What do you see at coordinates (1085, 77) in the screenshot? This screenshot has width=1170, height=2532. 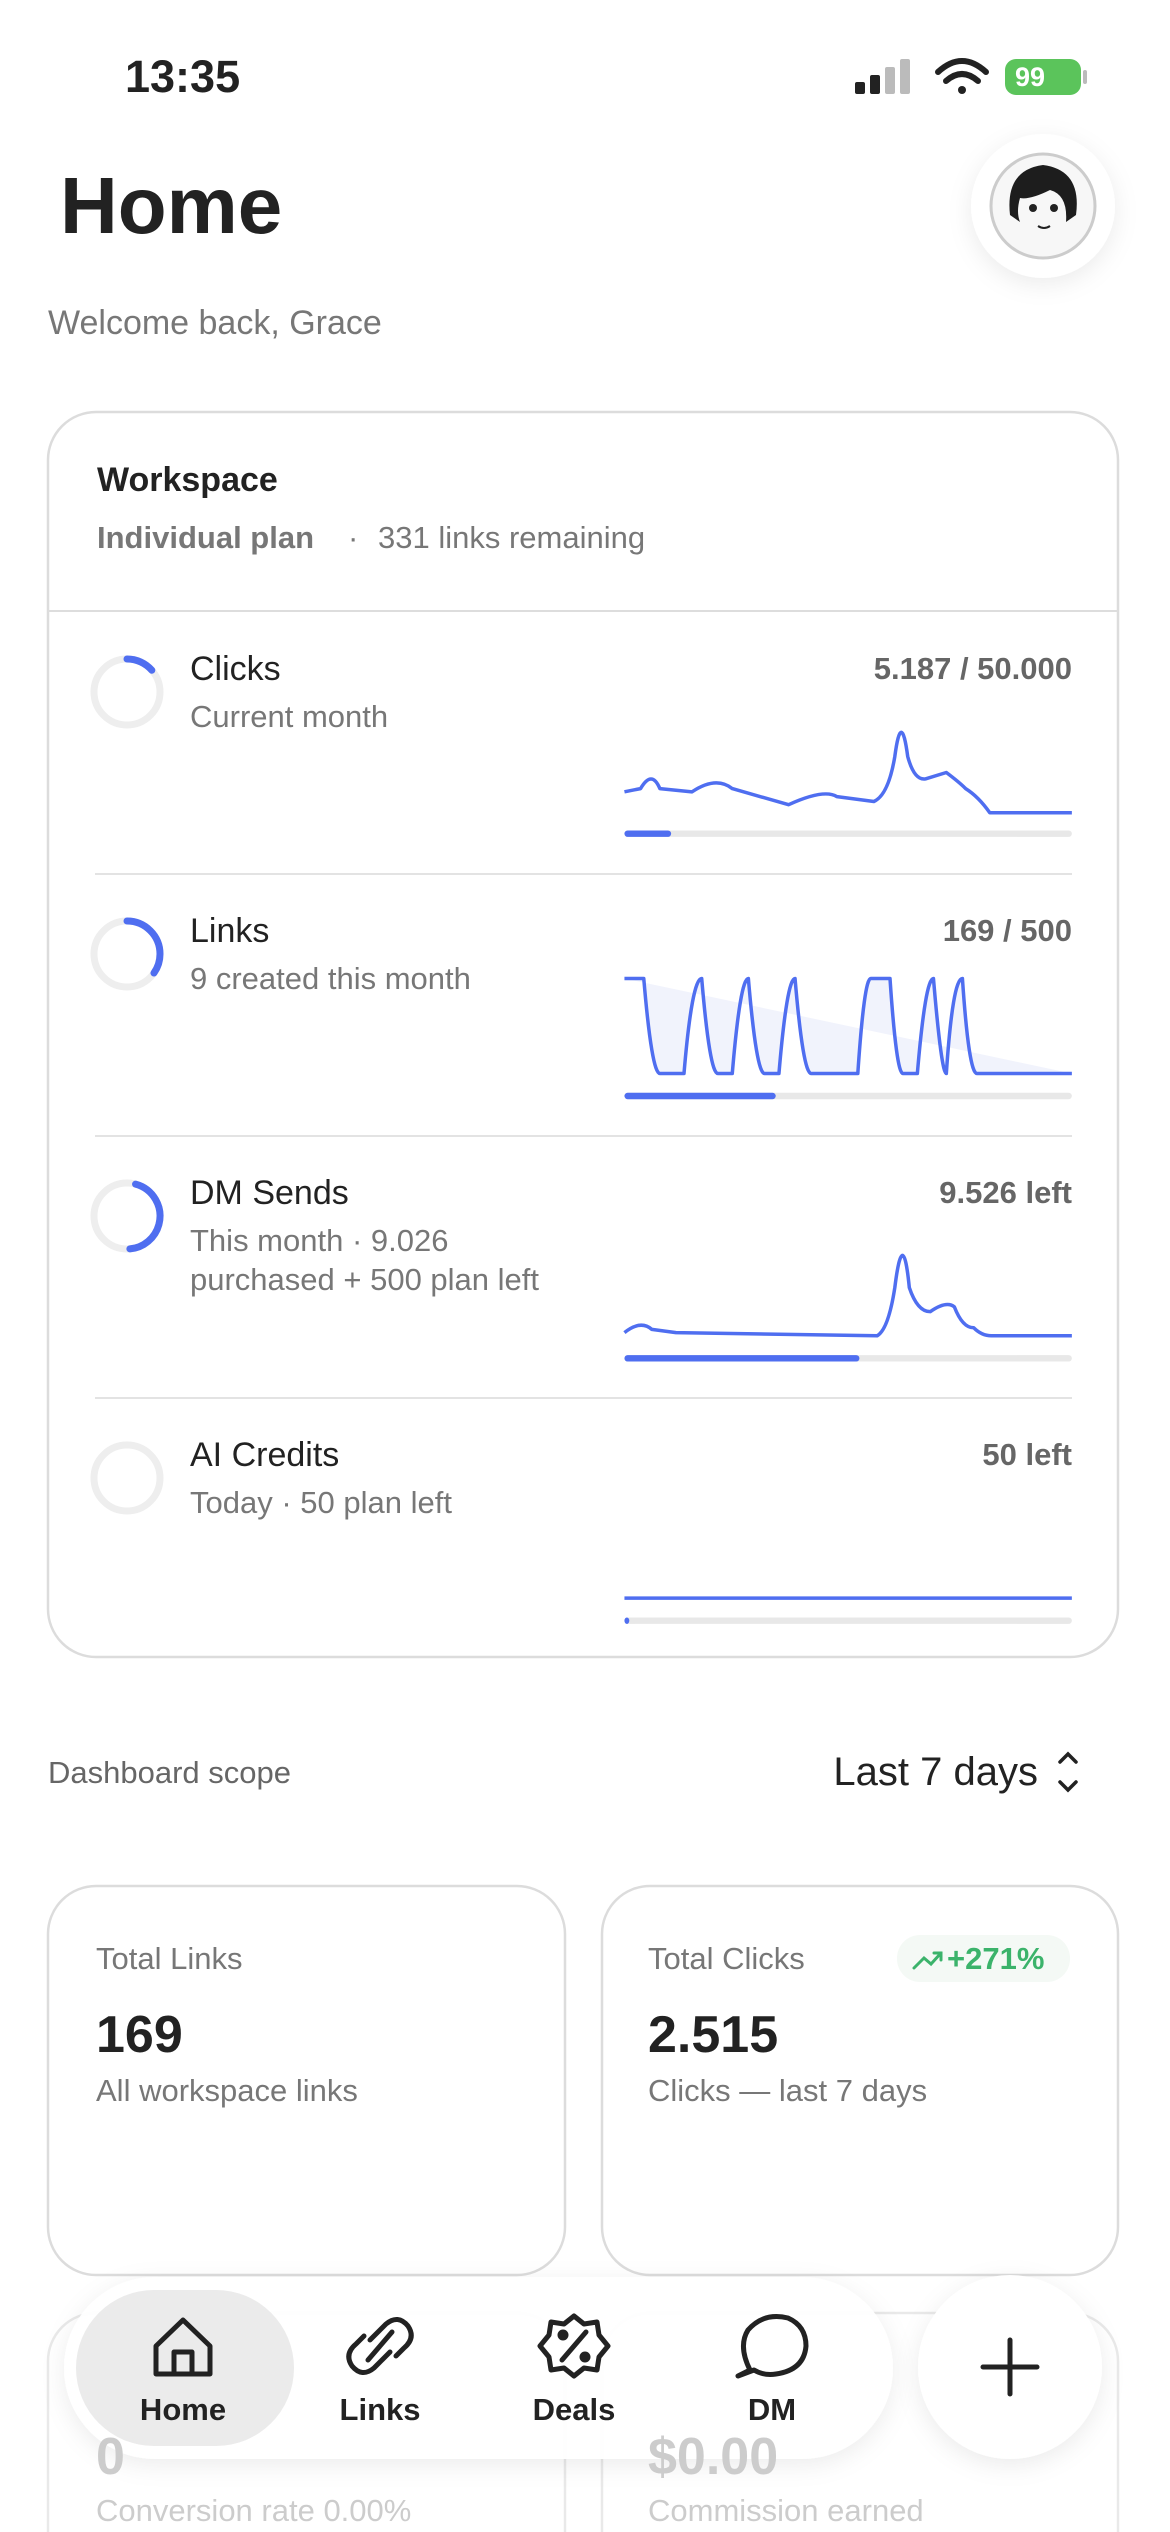 I see `battery-tip` at bounding box center [1085, 77].